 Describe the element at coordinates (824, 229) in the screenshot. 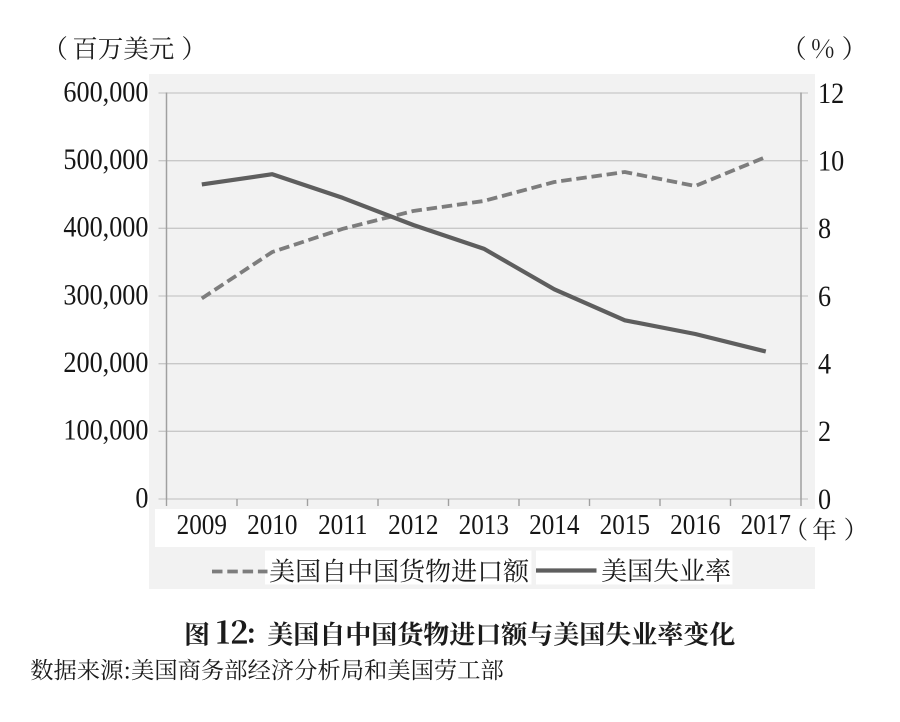

I see `svg-text: 8` at that location.